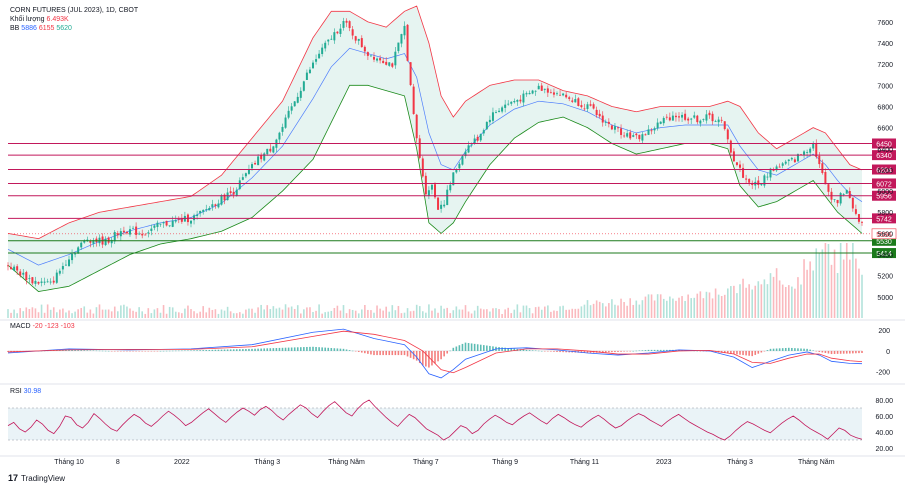  What do you see at coordinates (57, 19) in the screenshot?
I see `volume-value: 6.493K` at bounding box center [57, 19].